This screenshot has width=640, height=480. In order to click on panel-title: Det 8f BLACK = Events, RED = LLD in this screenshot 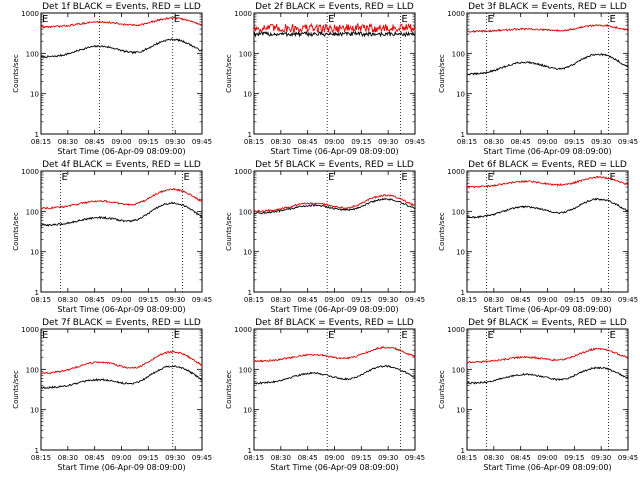, I will do `click(334, 323)`.